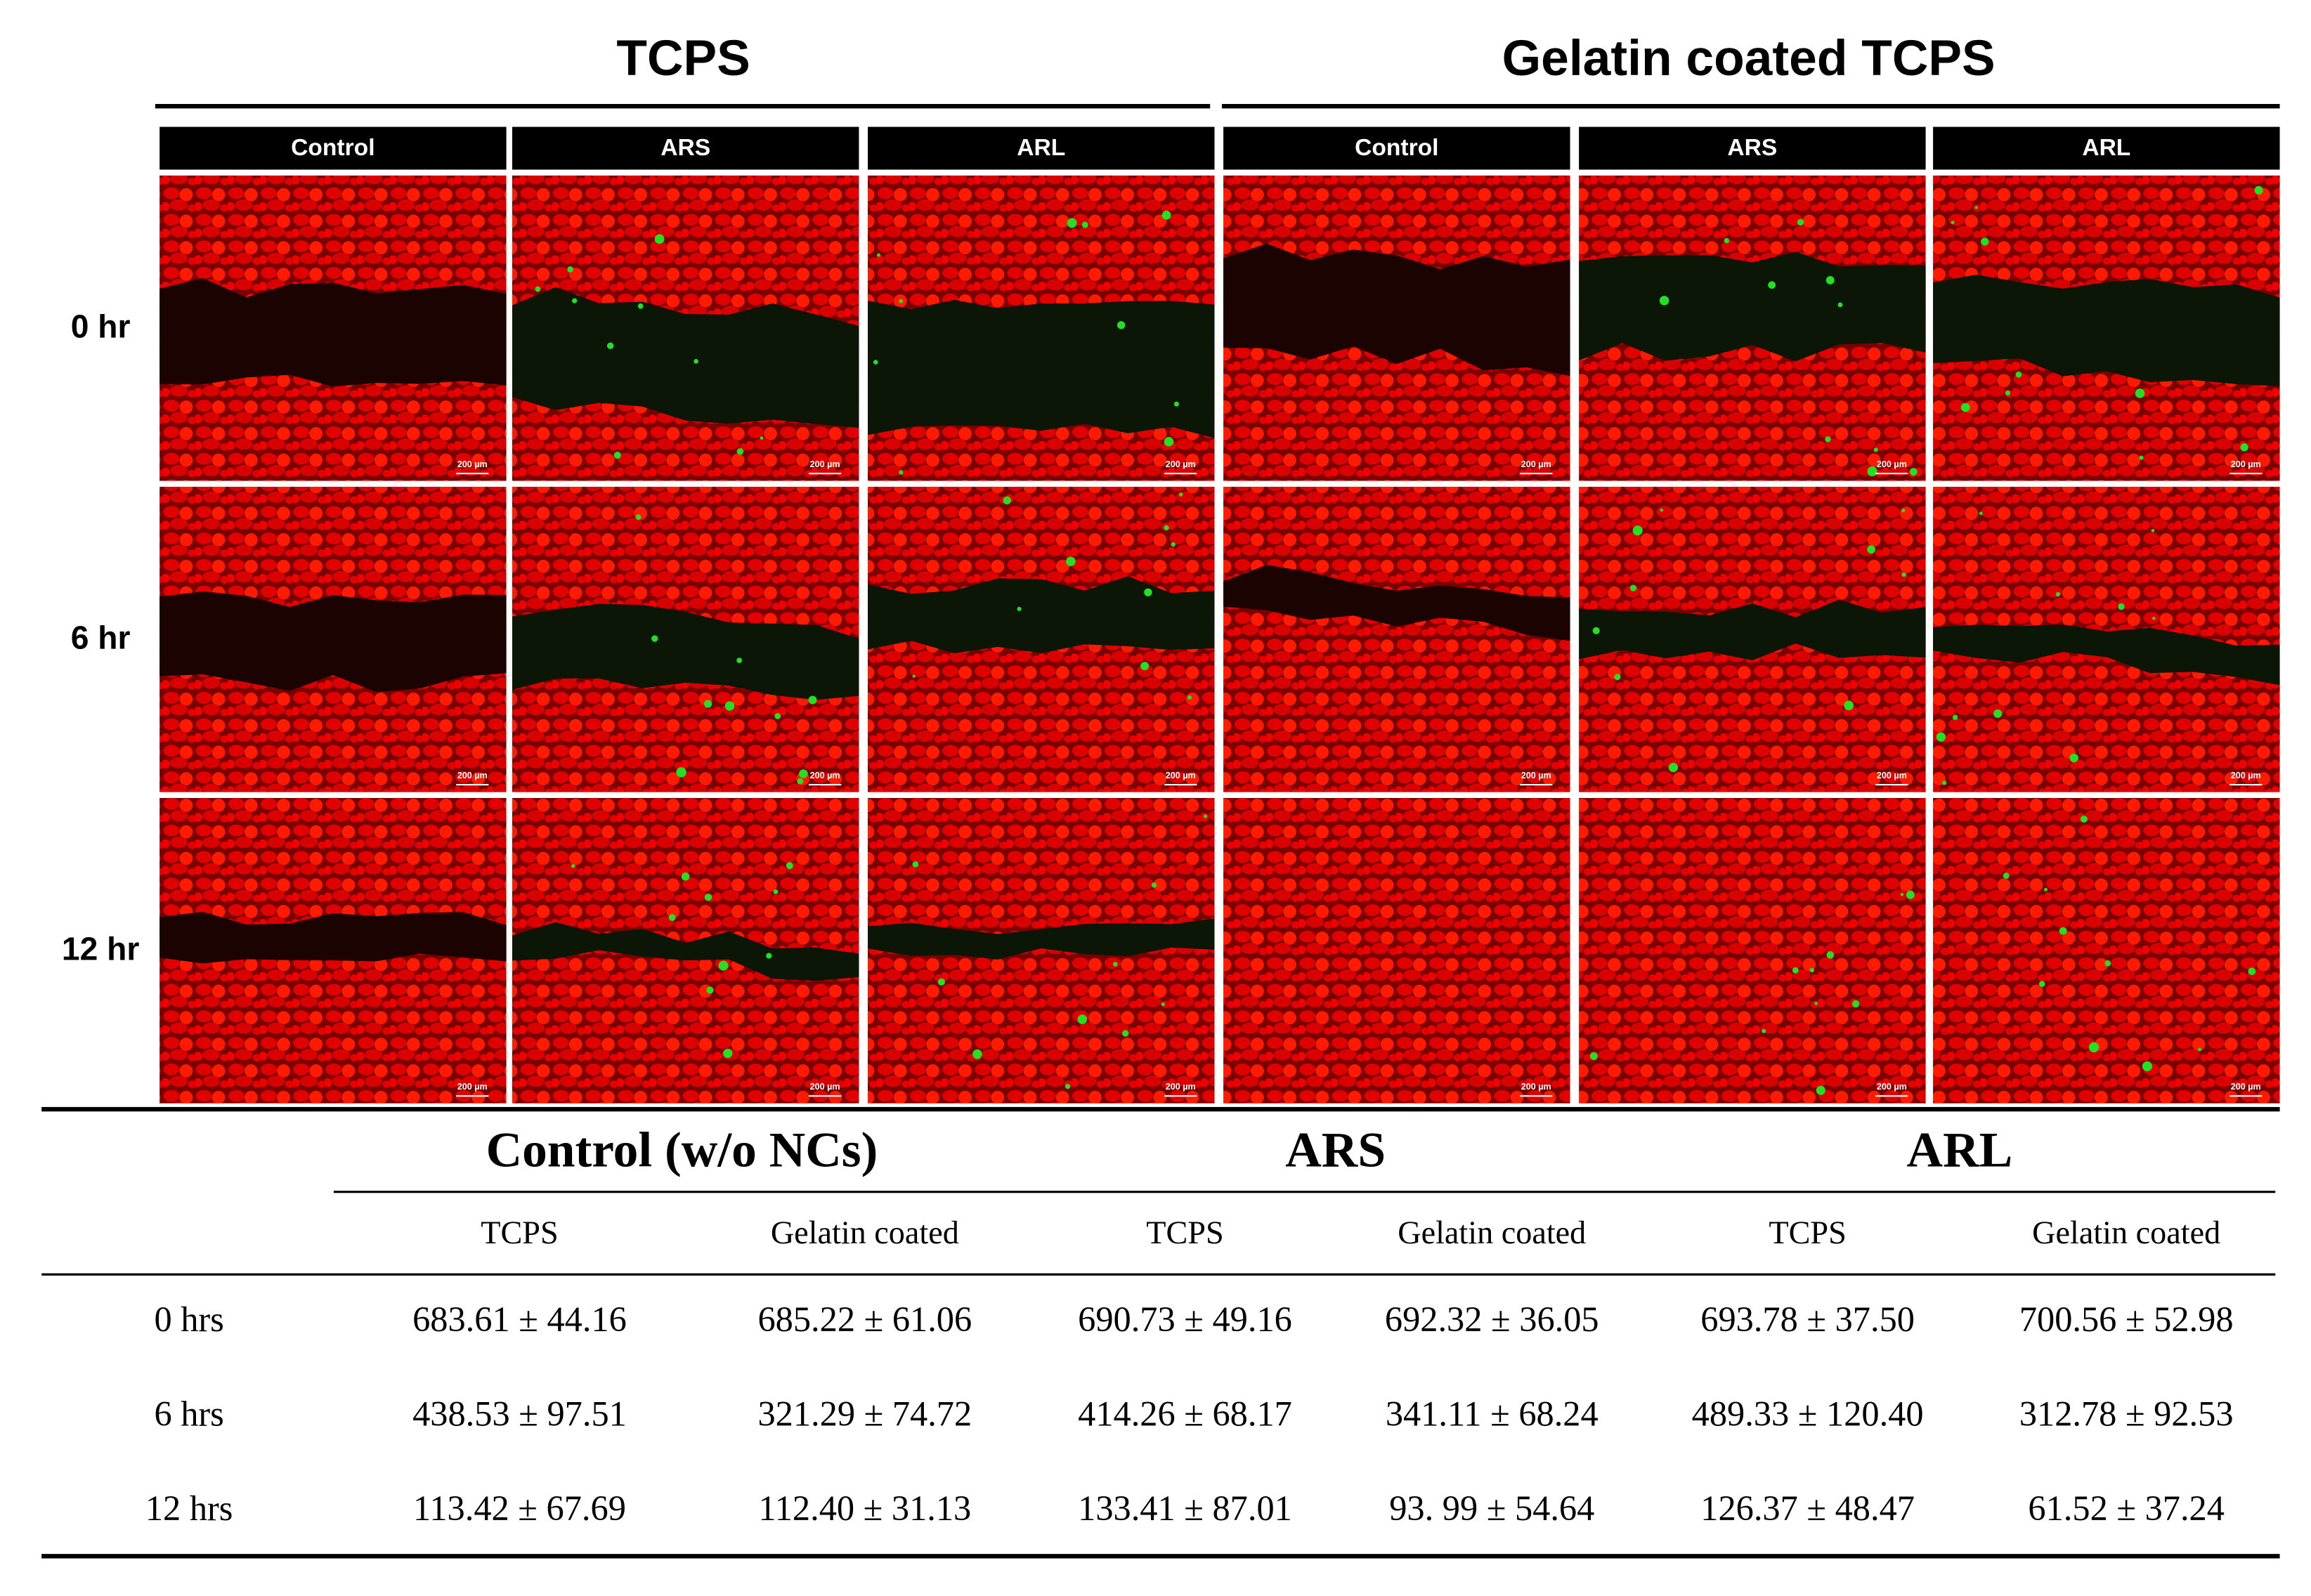 The image size is (2311, 1596). What do you see at coordinates (189, 1508) in the screenshot?
I see `row-label: 12 hrs` at bounding box center [189, 1508].